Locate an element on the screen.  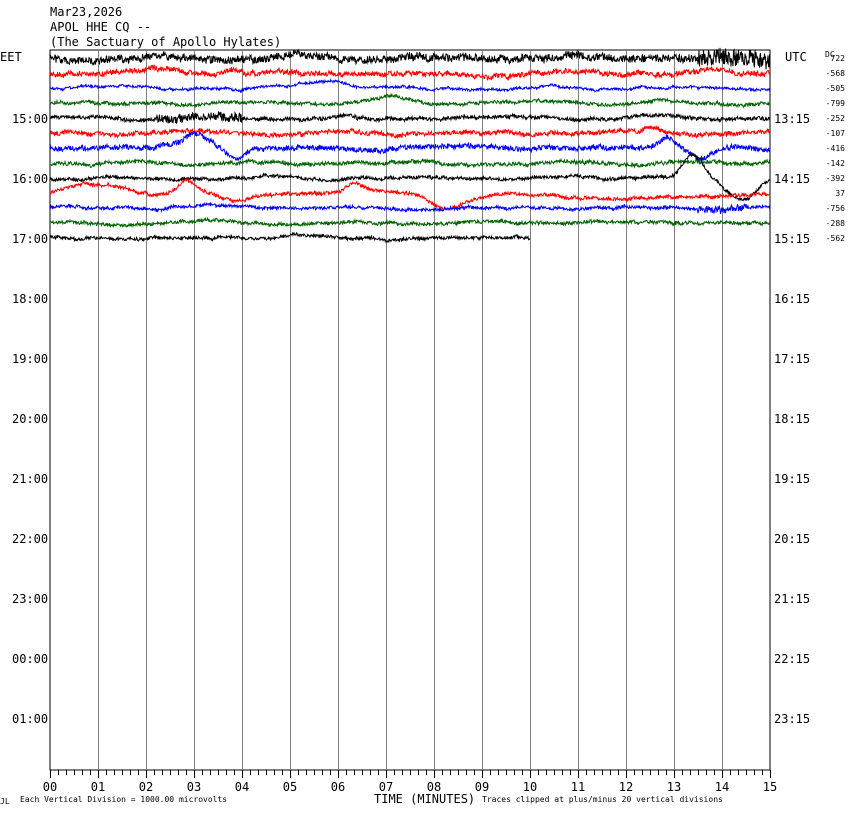
x-tick-label: 03 is located at coordinates (194, 787).